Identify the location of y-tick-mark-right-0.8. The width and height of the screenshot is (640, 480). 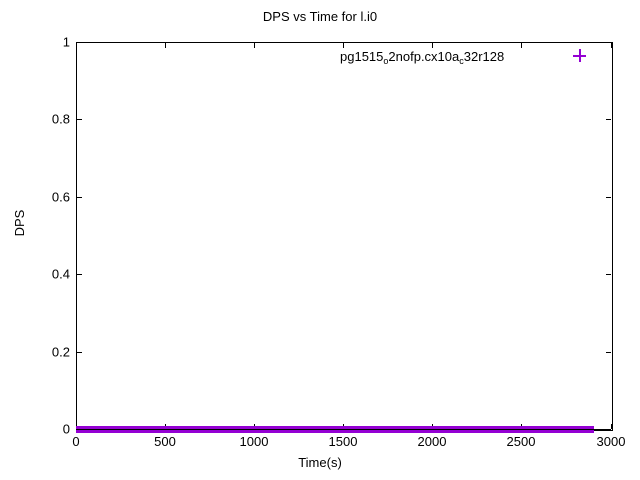
(608, 119).